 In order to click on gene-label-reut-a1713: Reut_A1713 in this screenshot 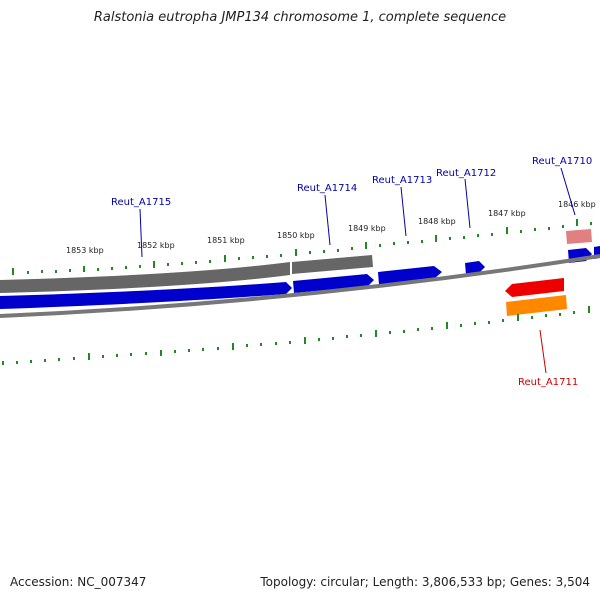, I will do `click(402, 180)`.